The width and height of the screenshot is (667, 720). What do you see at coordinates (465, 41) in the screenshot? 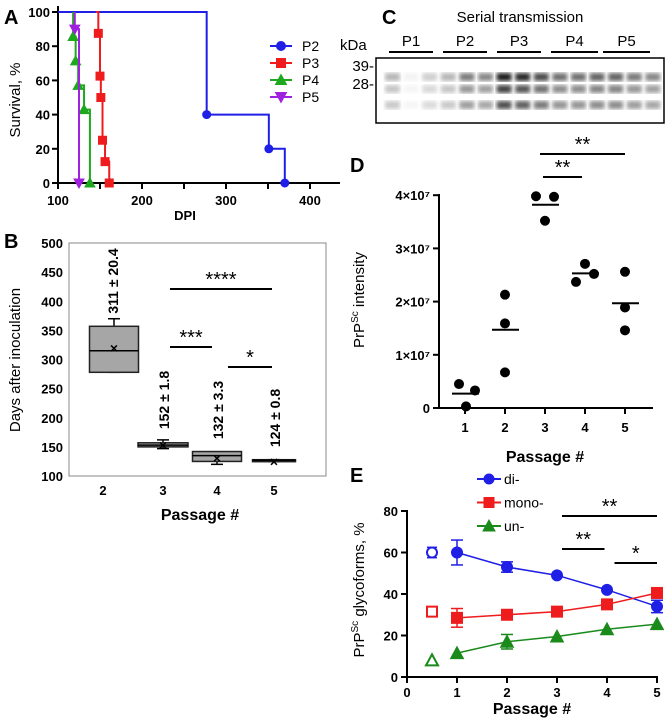
I see `lane-group-label: P2` at bounding box center [465, 41].